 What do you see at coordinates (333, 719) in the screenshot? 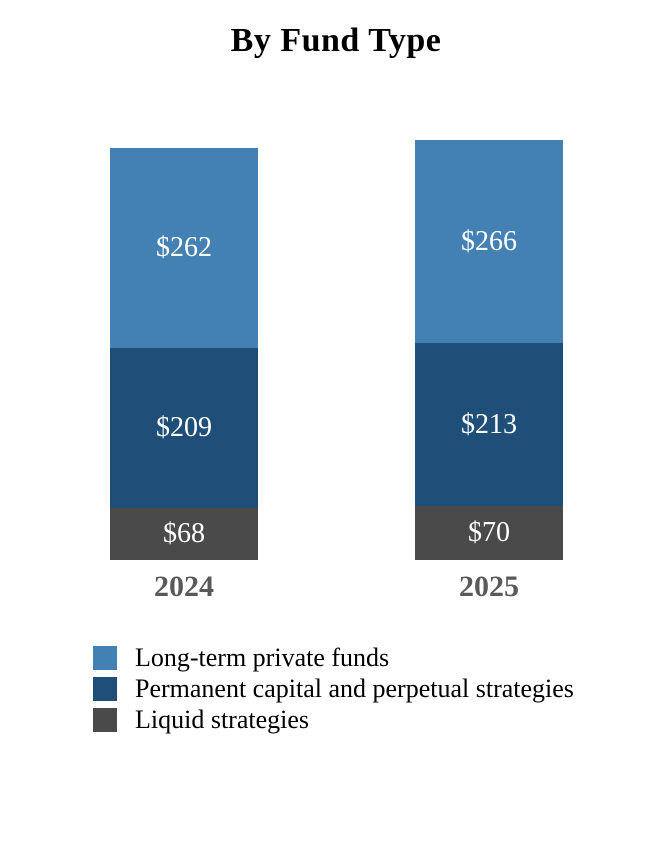
I see `legend-item-2: Liquid strategies` at bounding box center [333, 719].